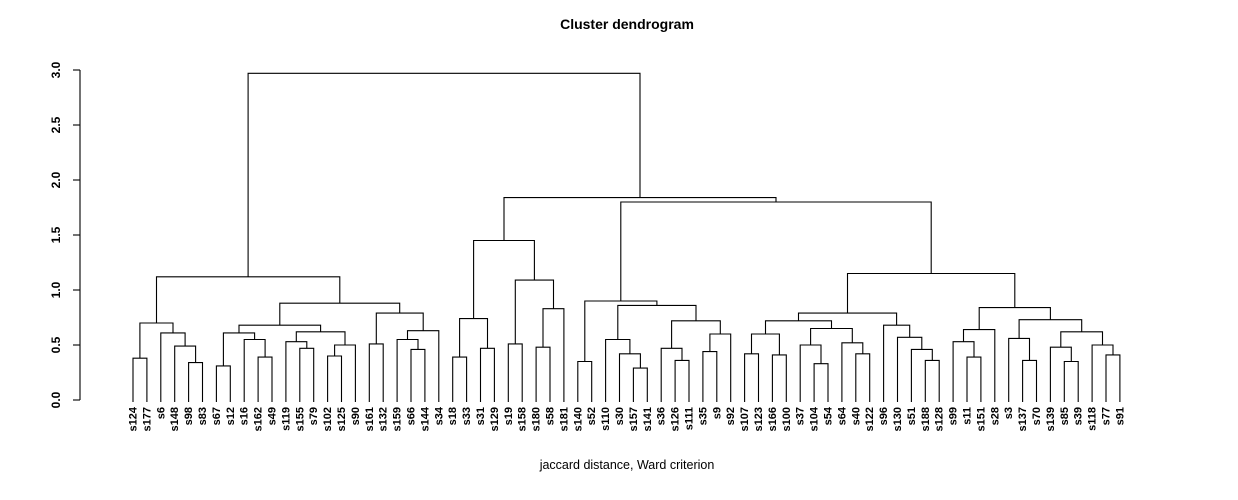 Image resolution: width=1238 pixels, height=500 pixels. I want to click on leaf-label-s102: s102, so click(328, 419).